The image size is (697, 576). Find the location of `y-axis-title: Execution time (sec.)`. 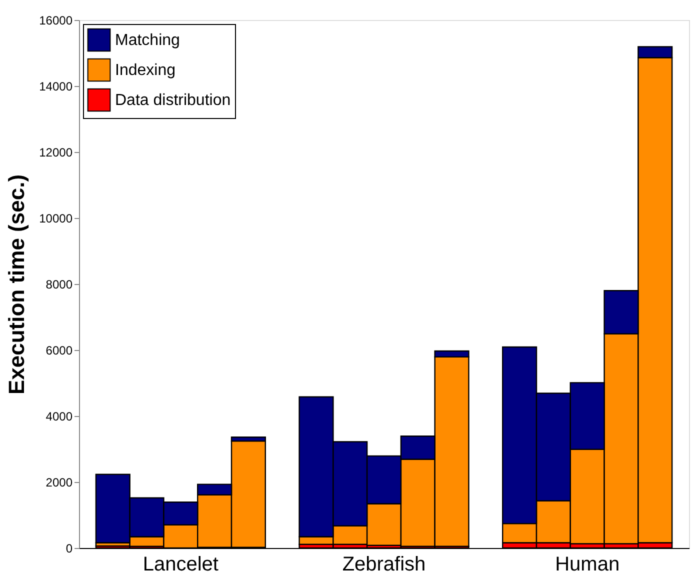

y-axis-title: Execution time (sec.) is located at coordinates (17, 284).